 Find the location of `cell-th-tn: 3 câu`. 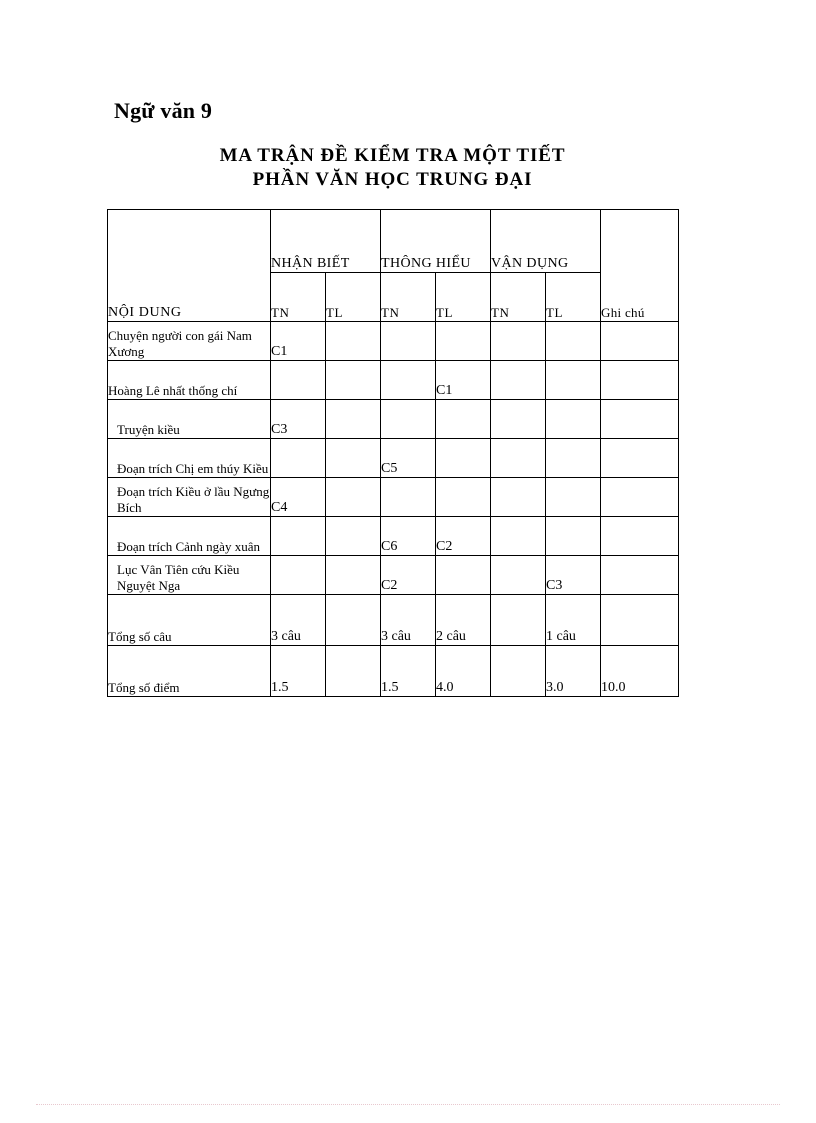

cell-th-tn: 3 câu is located at coordinates (408, 620).